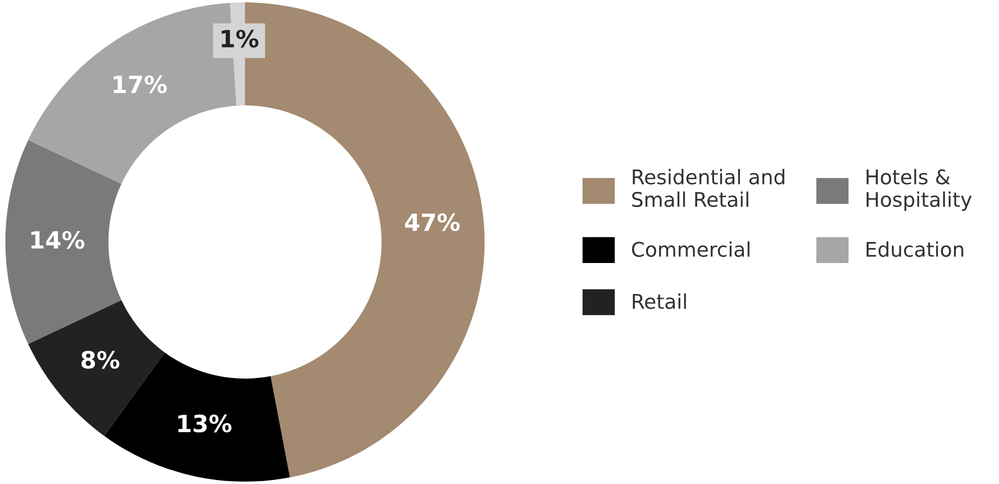  I want to click on data-label: 14%, so click(57, 239).